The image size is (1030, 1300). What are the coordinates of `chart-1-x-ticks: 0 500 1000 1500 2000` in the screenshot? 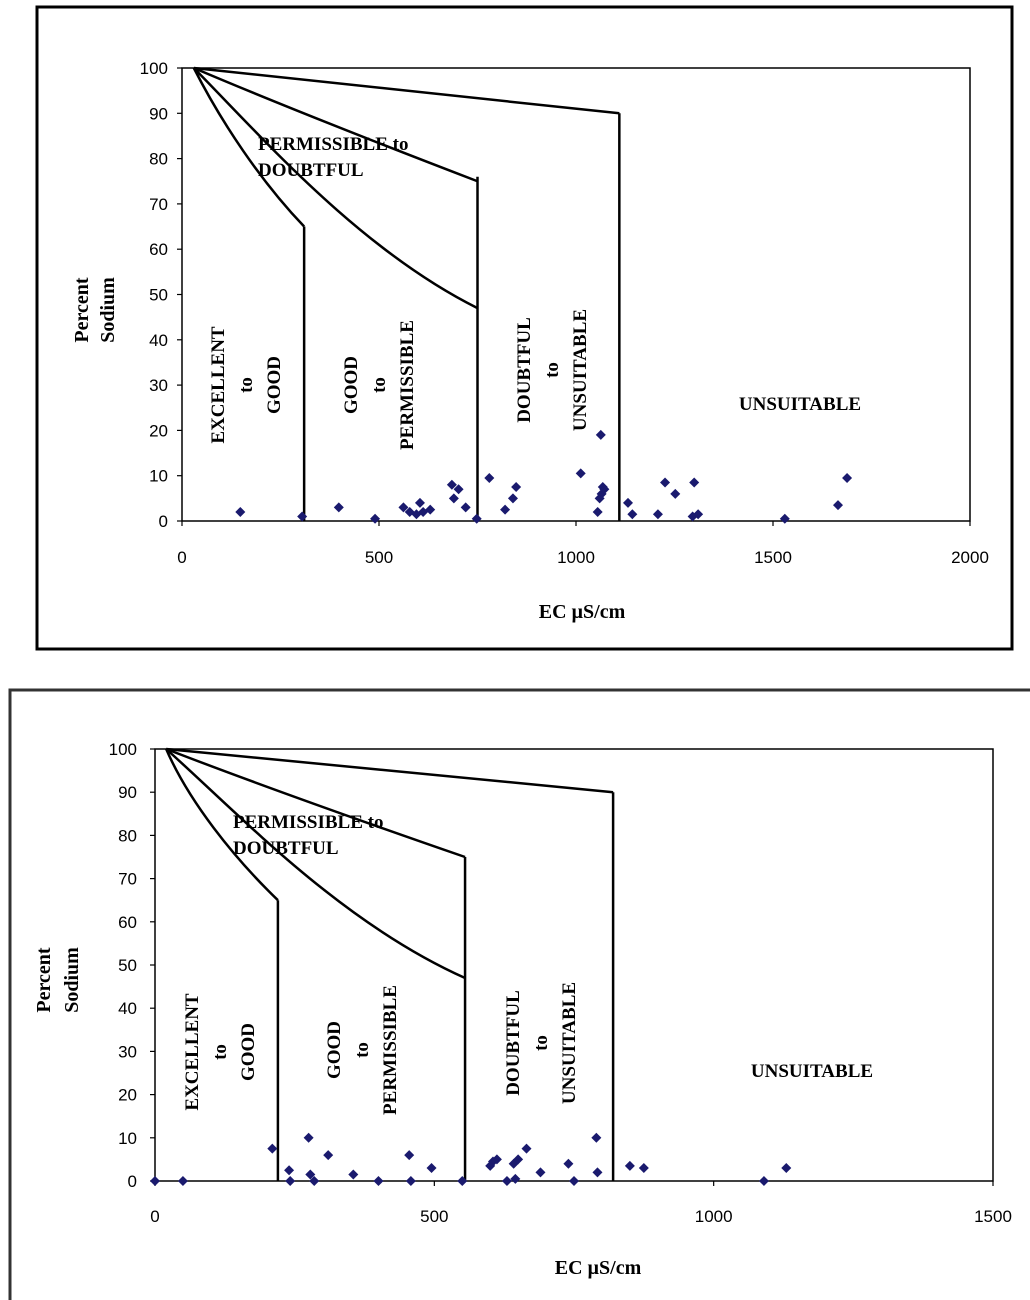 It's located at (583, 544).